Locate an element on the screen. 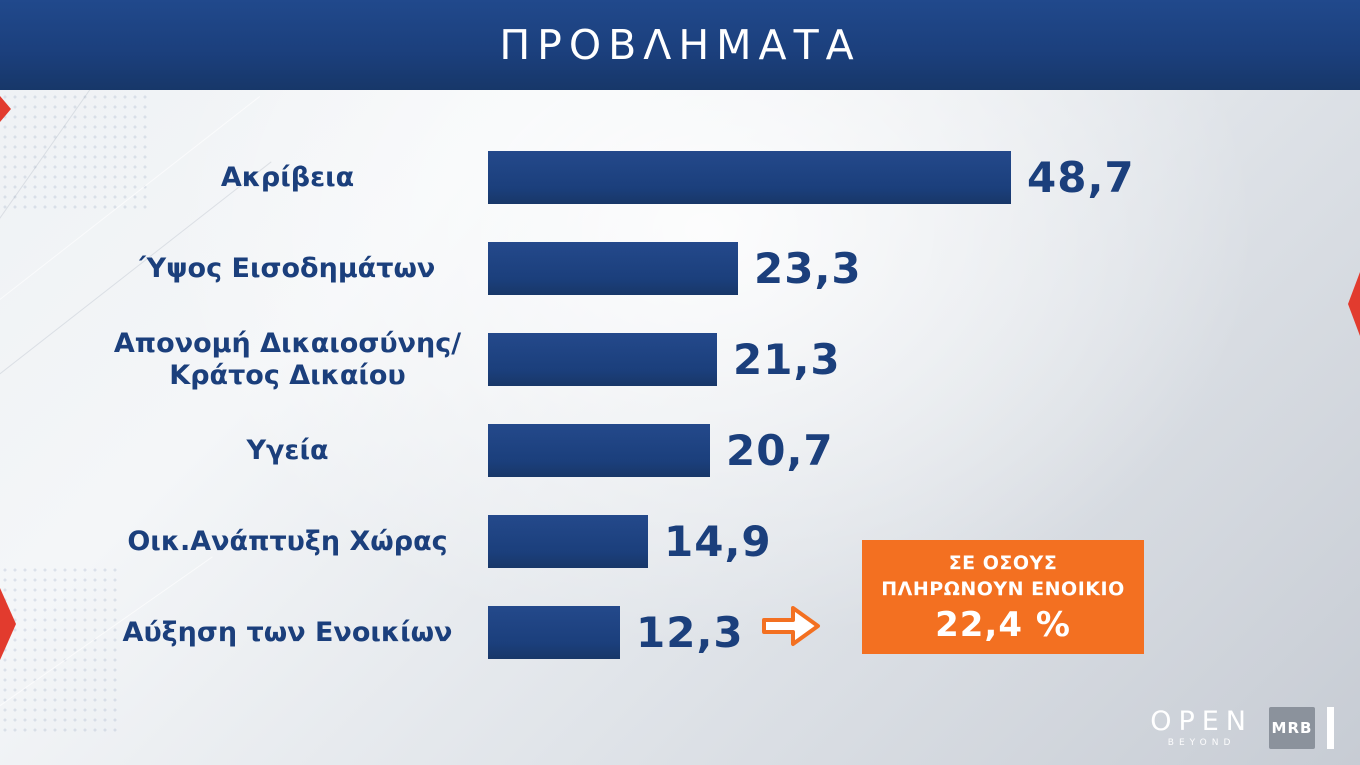 The image size is (1360, 765). bar-value: 48,7 is located at coordinates (1081, 177).